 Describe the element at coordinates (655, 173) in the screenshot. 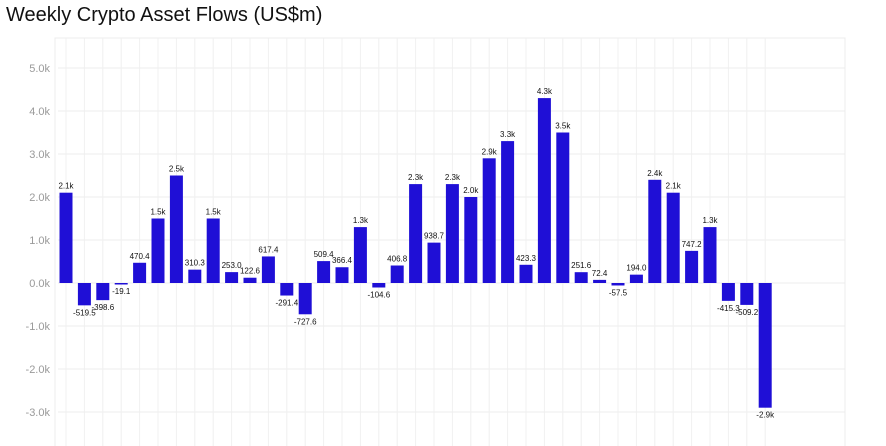

I see `data-label: 2.4k` at that location.